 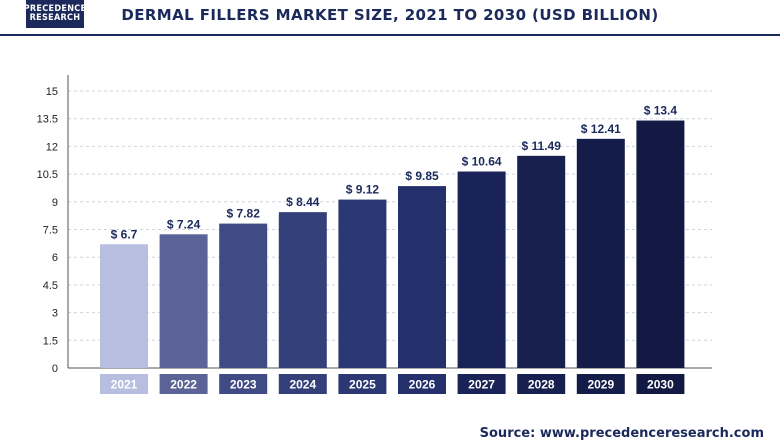 I want to click on x-tick-label: 2022, so click(x=183, y=385).